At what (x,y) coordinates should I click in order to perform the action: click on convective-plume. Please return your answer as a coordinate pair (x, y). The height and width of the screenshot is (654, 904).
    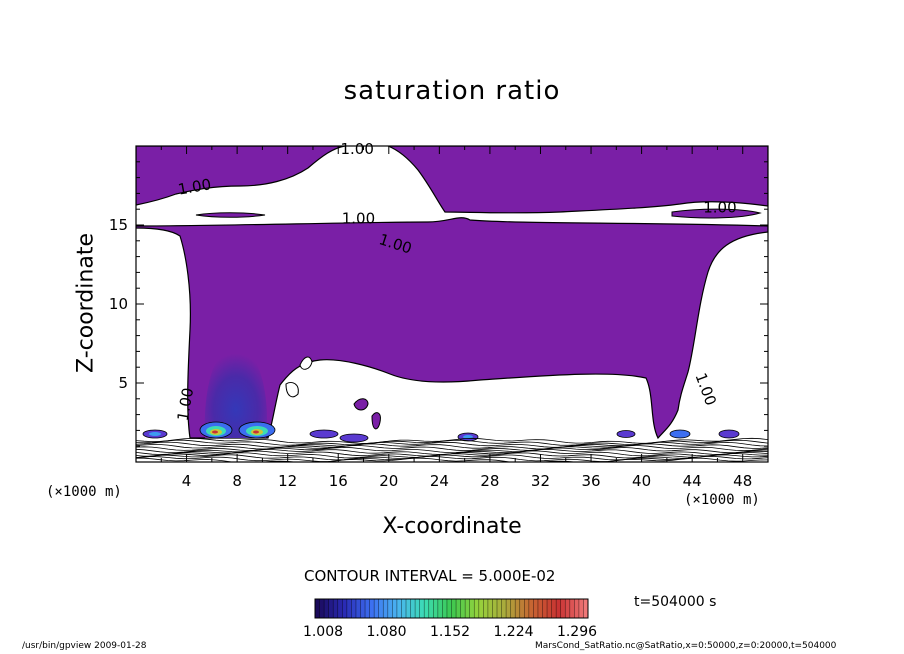
    Looking at the image, I should click on (235, 391).